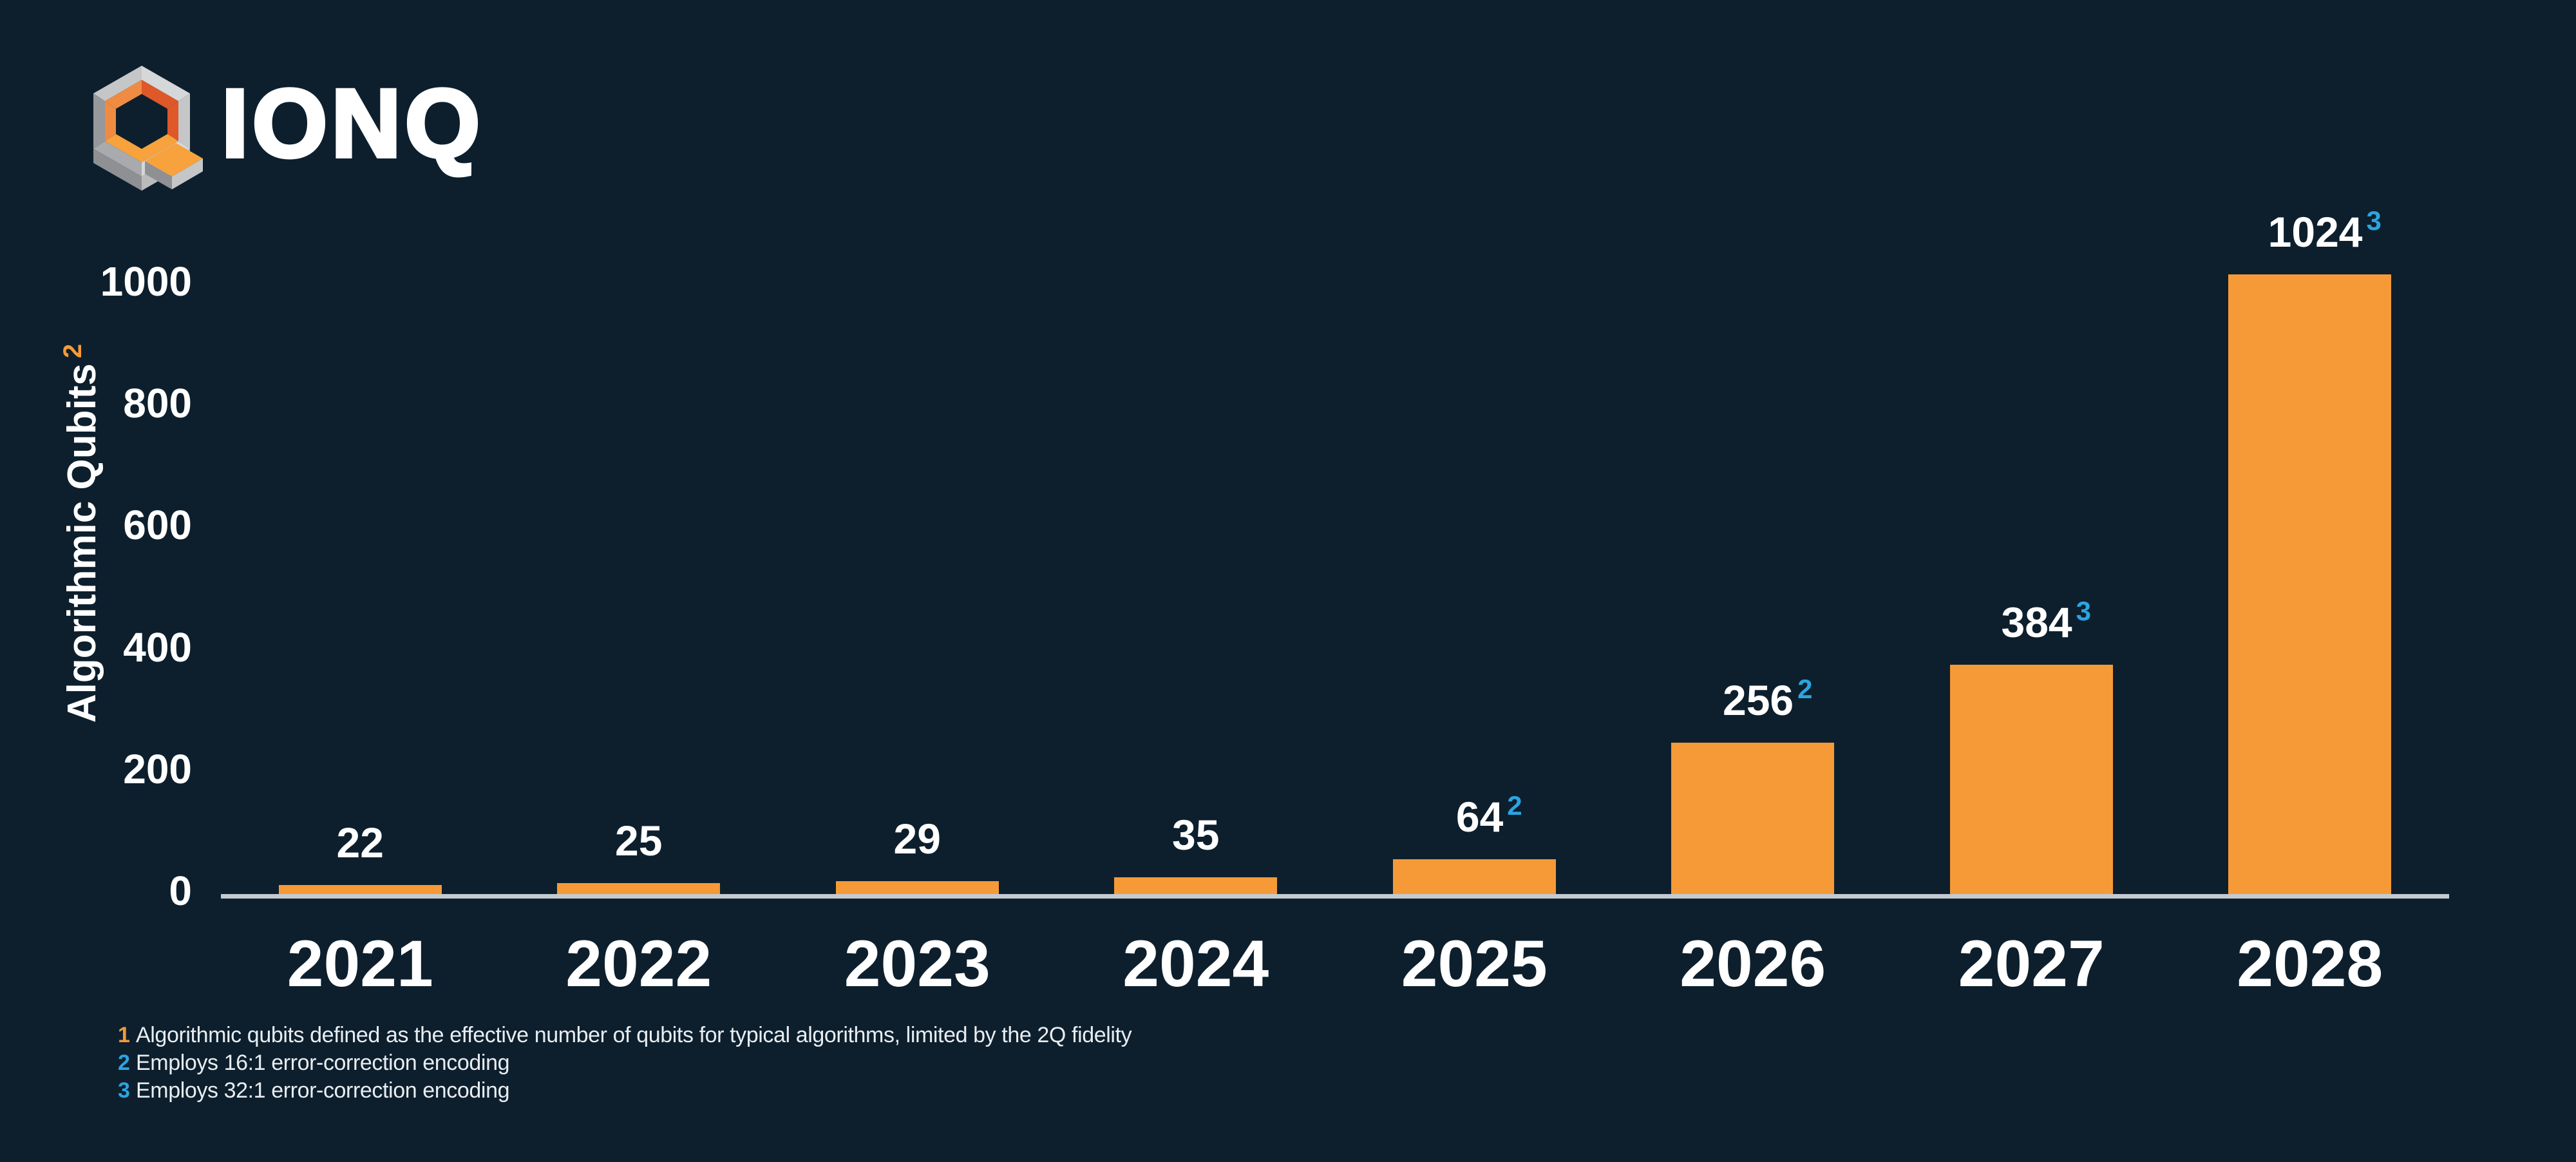  I want to click on value-label-2021: 22, so click(361, 842).